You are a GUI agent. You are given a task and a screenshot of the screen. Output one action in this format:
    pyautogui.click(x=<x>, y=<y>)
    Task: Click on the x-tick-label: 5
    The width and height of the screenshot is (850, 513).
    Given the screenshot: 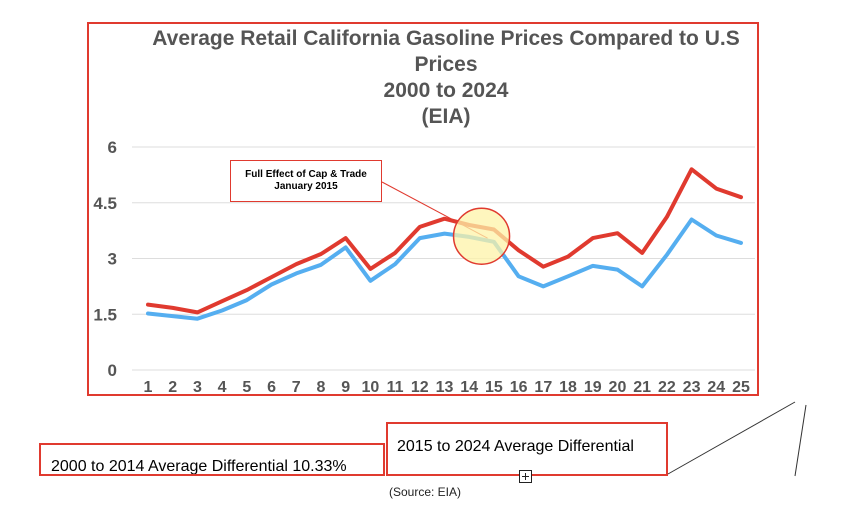 What is the action you would take?
    pyautogui.click(x=246, y=387)
    